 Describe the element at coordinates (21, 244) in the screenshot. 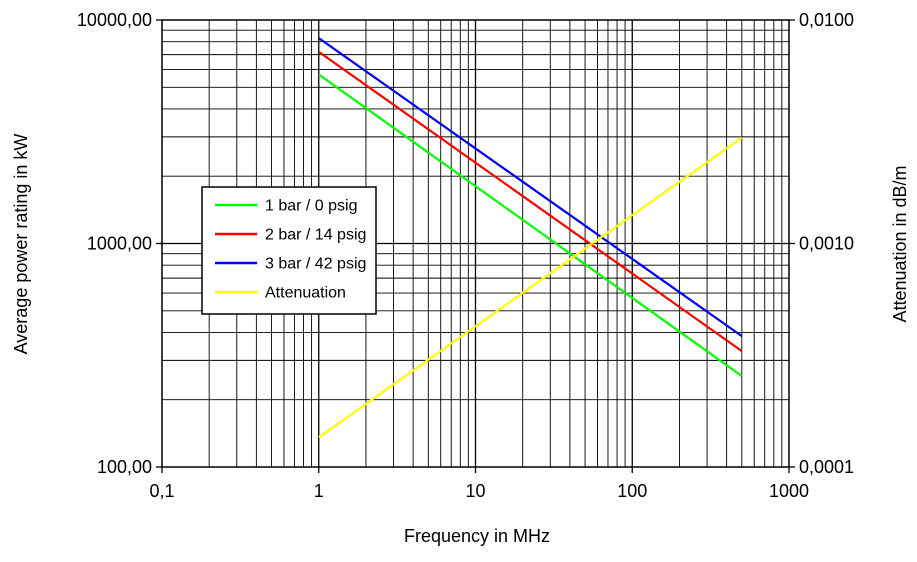

I see `y-axis-title: Average power rating in kW` at that location.